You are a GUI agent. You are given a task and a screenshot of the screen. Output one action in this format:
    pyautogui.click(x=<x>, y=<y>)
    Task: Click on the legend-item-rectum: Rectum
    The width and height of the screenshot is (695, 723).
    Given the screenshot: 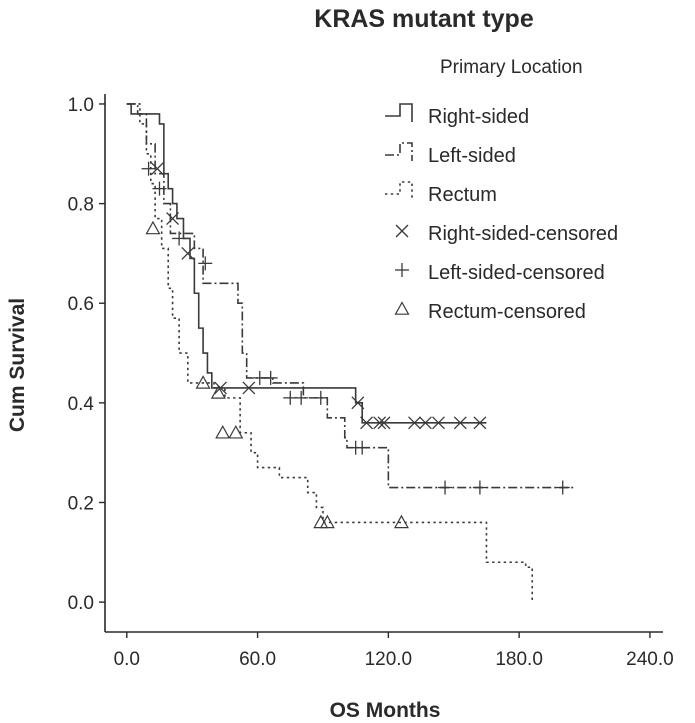 What is the action you would take?
    pyautogui.click(x=441, y=193)
    